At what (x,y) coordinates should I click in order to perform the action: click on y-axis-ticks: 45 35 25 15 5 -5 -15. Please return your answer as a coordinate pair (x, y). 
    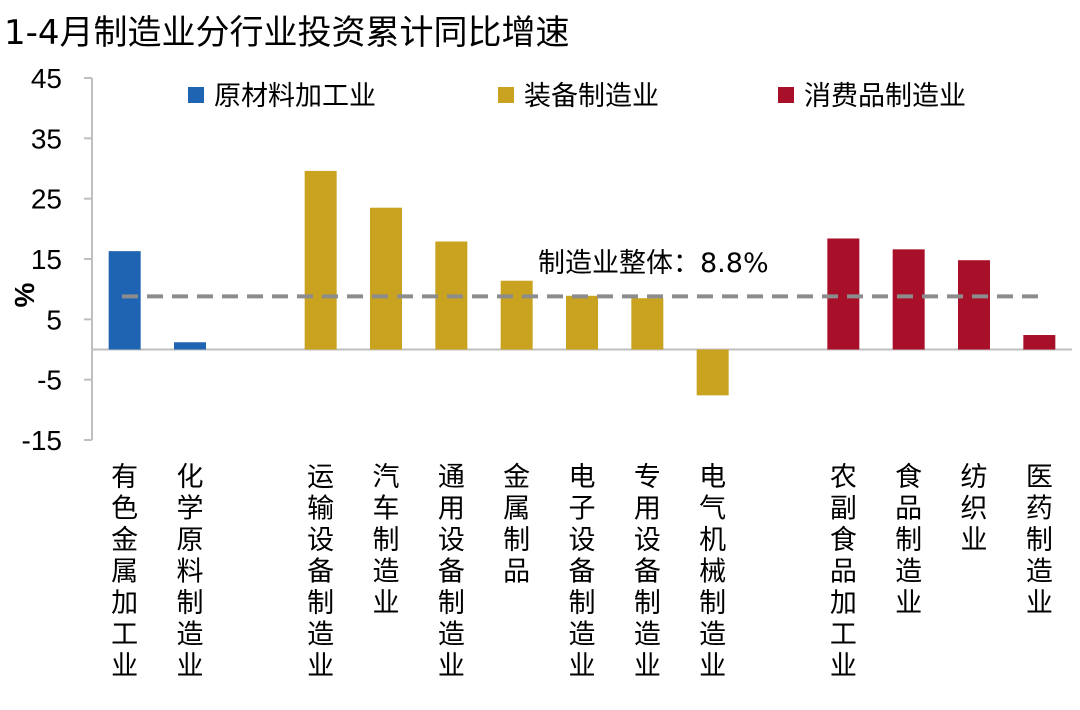
    Looking at the image, I should click on (42, 259).